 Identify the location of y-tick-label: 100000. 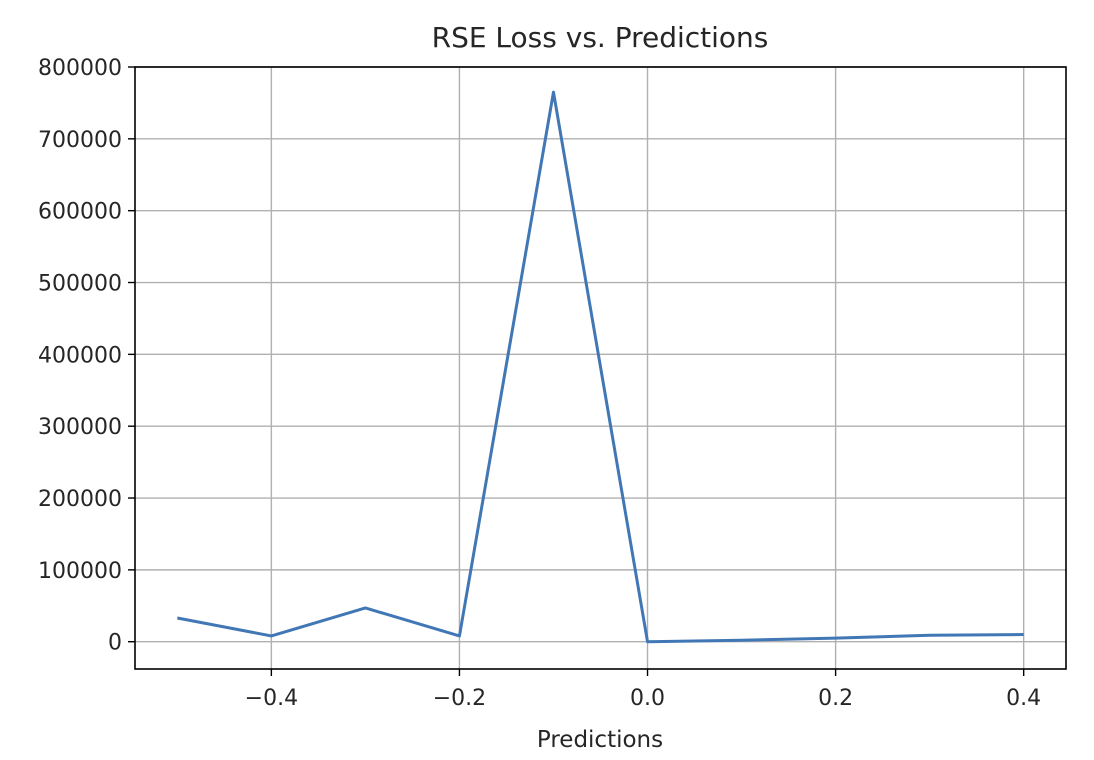
(80, 571).